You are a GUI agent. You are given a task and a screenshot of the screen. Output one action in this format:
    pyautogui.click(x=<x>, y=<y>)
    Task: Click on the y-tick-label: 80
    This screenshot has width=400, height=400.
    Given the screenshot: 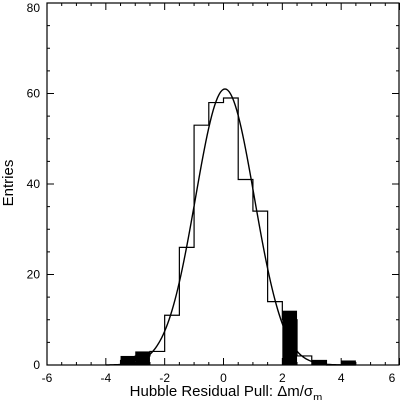 What is the action you would take?
    pyautogui.click(x=34, y=8)
    